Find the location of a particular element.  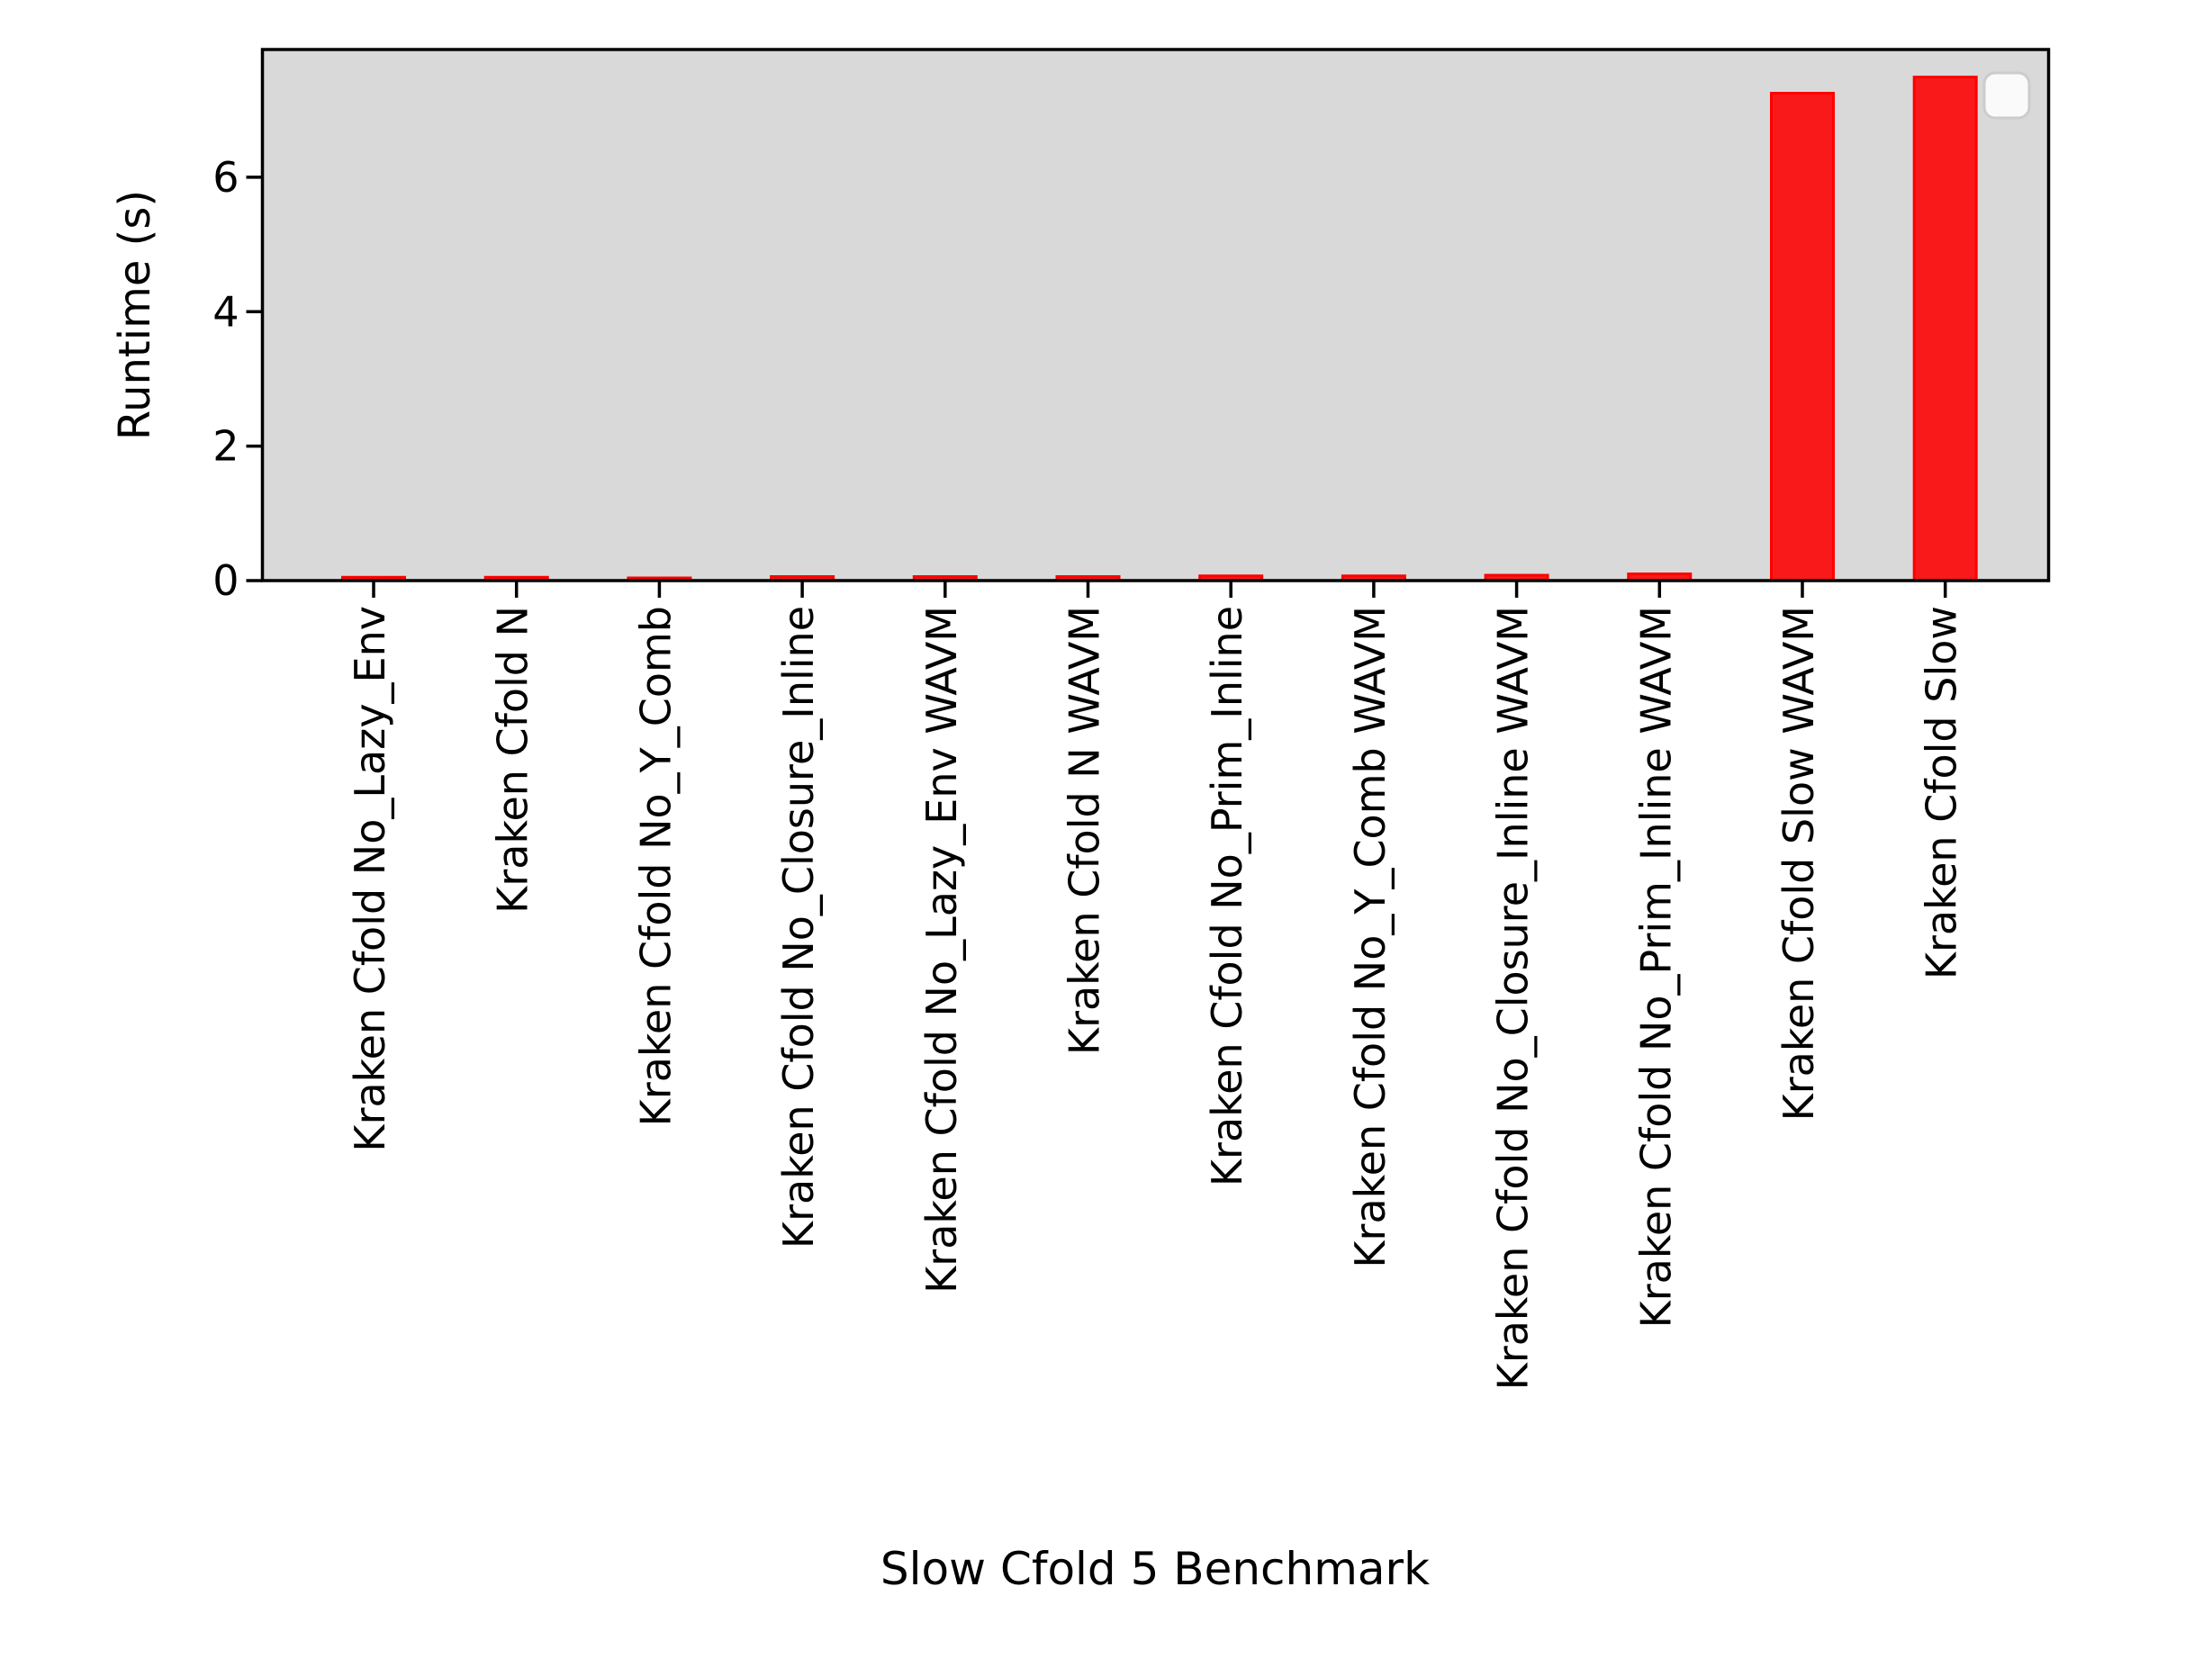

x-category-label: Kraken Cfold Slow WAVM is located at coordinates (1798, 863).